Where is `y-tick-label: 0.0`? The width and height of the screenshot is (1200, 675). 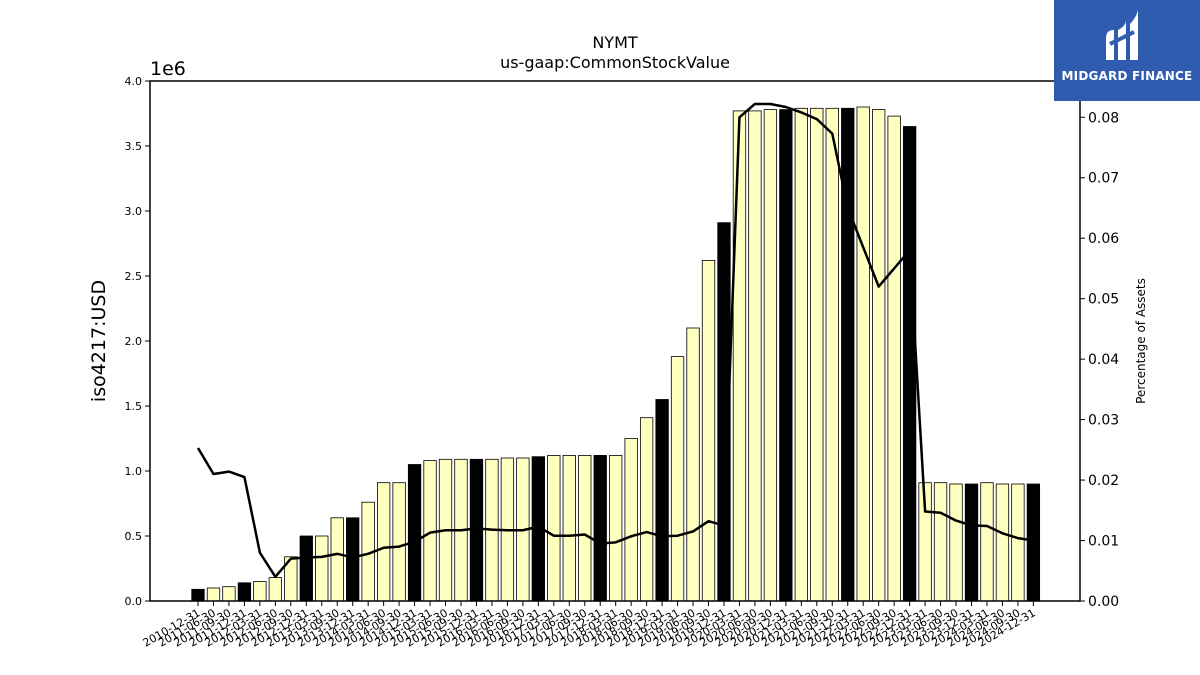
y-tick-label: 0.0 is located at coordinates (134, 601).